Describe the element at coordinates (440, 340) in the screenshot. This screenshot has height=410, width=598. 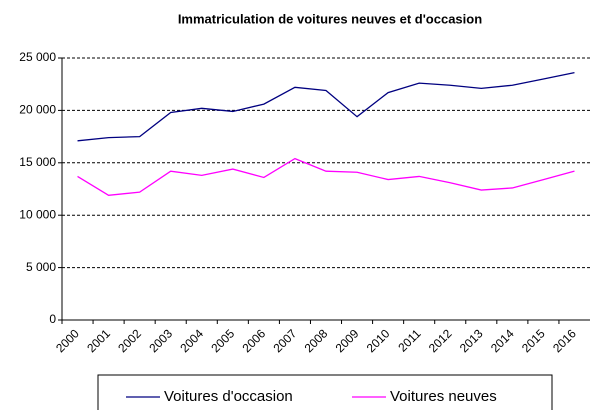
I see `x-tick-label: 2012` at that location.